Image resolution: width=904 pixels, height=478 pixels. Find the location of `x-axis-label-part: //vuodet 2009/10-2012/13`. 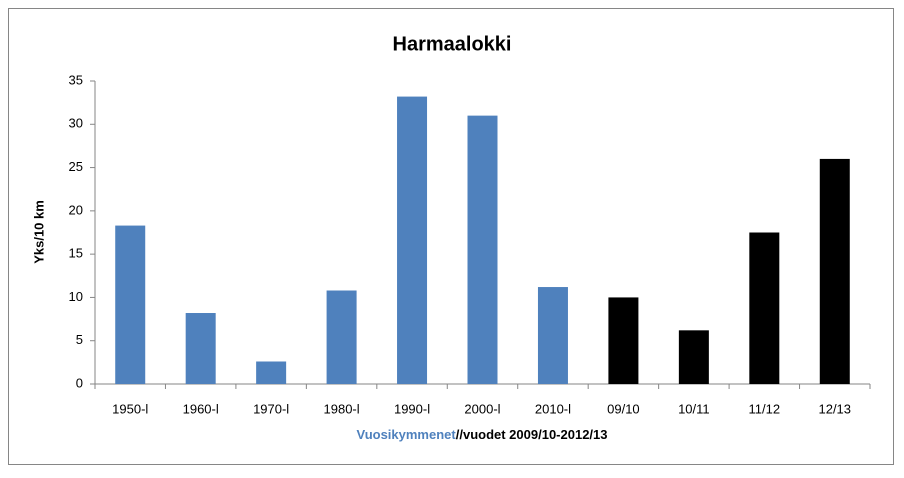

x-axis-label-part: //vuodet 2009/10-2012/13 is located at coordinates (532, 434).